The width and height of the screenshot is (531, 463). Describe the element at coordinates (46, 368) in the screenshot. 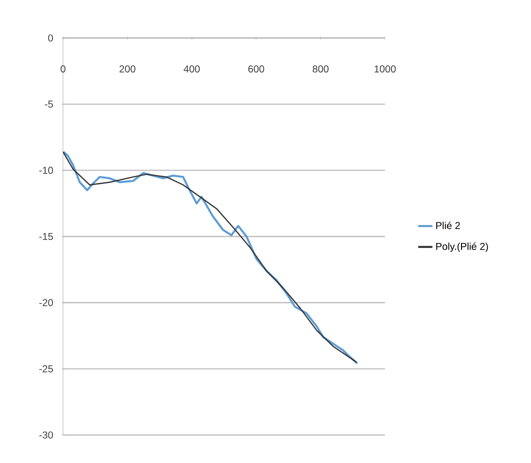

I see `y-tick-label: -25` at that location.